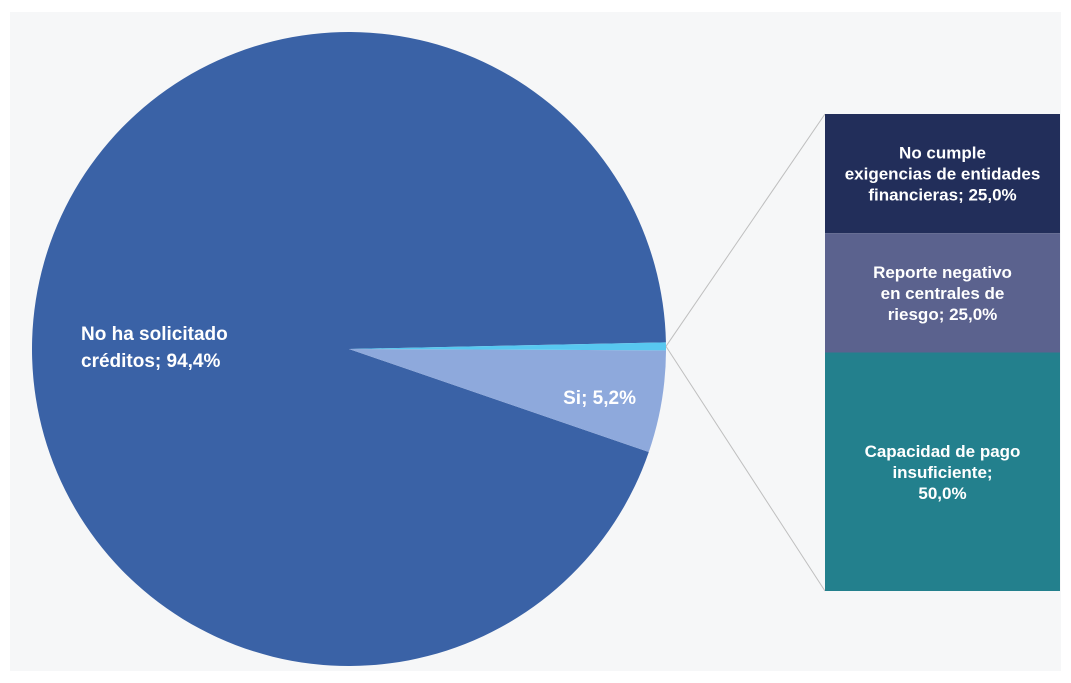 This screenshot has height=683, width=1071. I want to click on bar-segment-capacidad-pago-label: Capacidad de pago insuficiente; 50,0%, so click(943, 472).